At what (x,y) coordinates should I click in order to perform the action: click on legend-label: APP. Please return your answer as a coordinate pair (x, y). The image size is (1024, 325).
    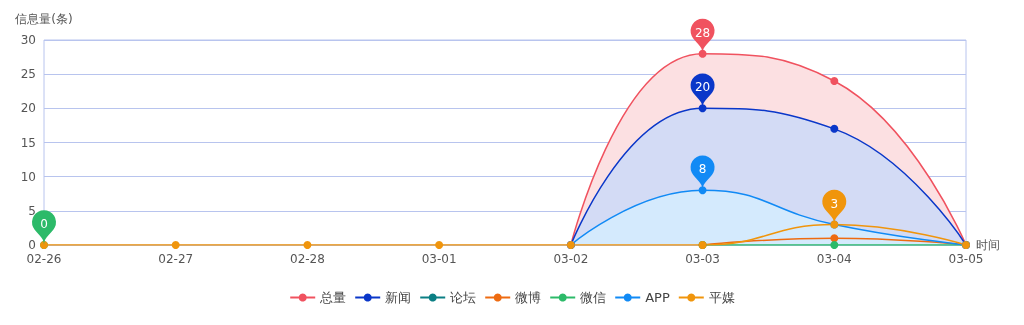
    Looking at the image, I should click on (657, 297).